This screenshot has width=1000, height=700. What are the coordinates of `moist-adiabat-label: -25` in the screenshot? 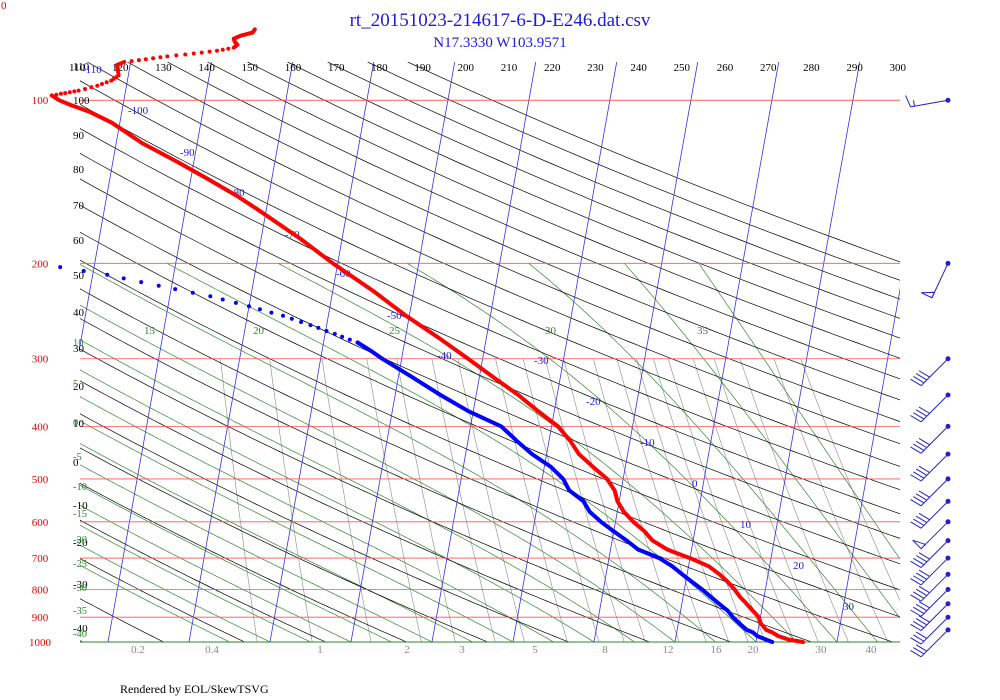 It's located at (80, 564).